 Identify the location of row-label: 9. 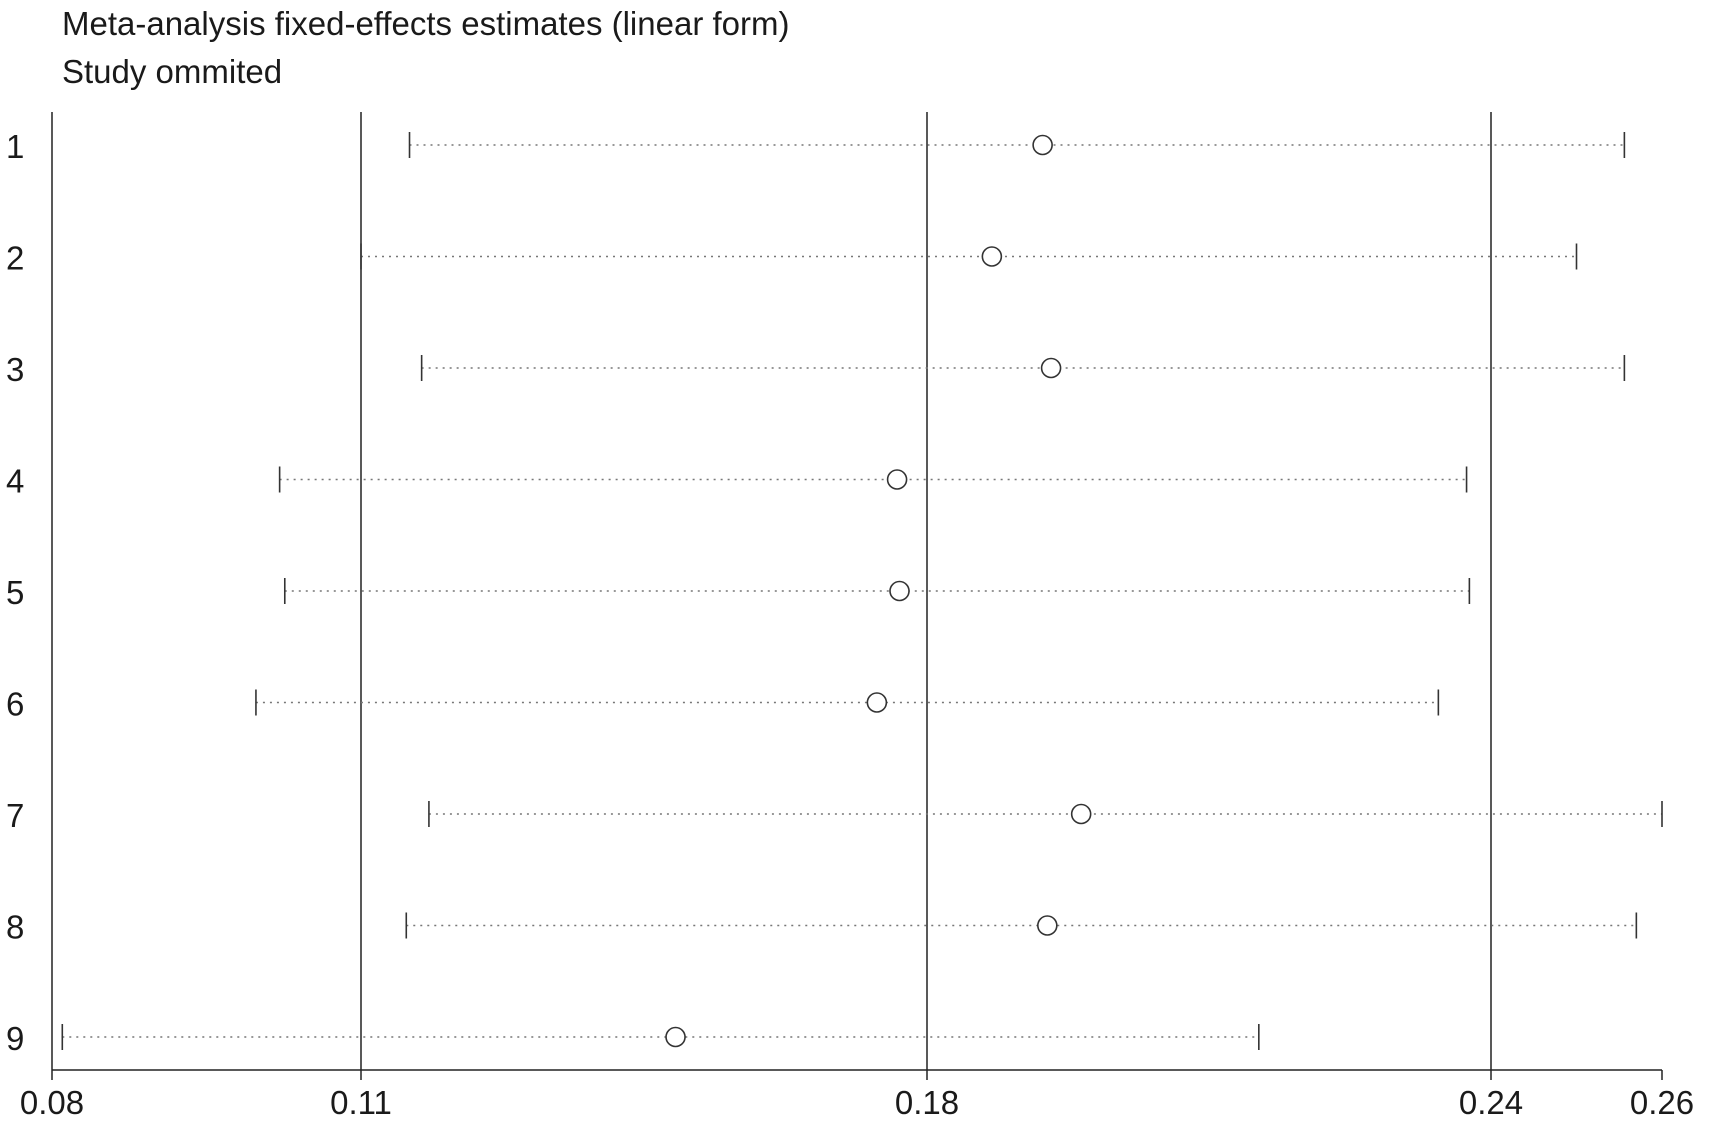
(15, 1038).